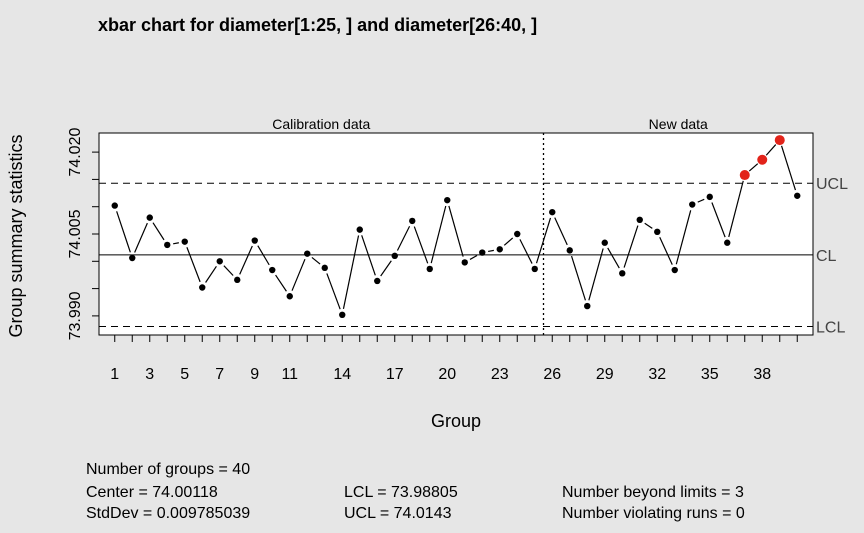 The image size is (864, 533). Describe the element at coordinates (826, 256) in the screenshot. I see `cl-label: CL` at that location.